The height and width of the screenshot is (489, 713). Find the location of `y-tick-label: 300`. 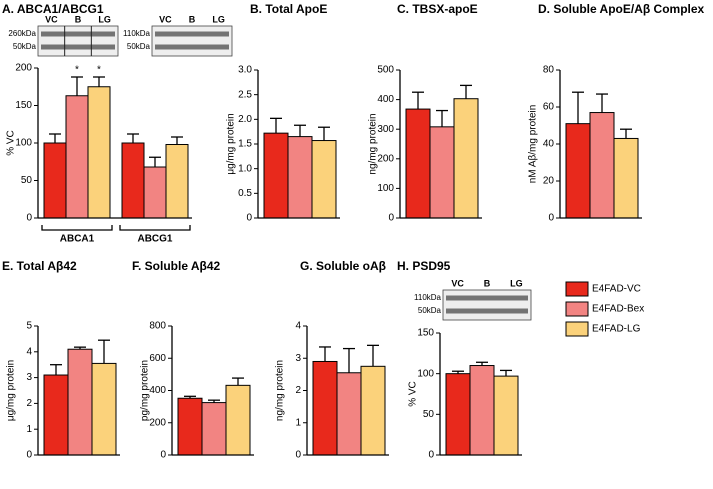

y-tick-label: 300 is located at coordinates (385, 129).